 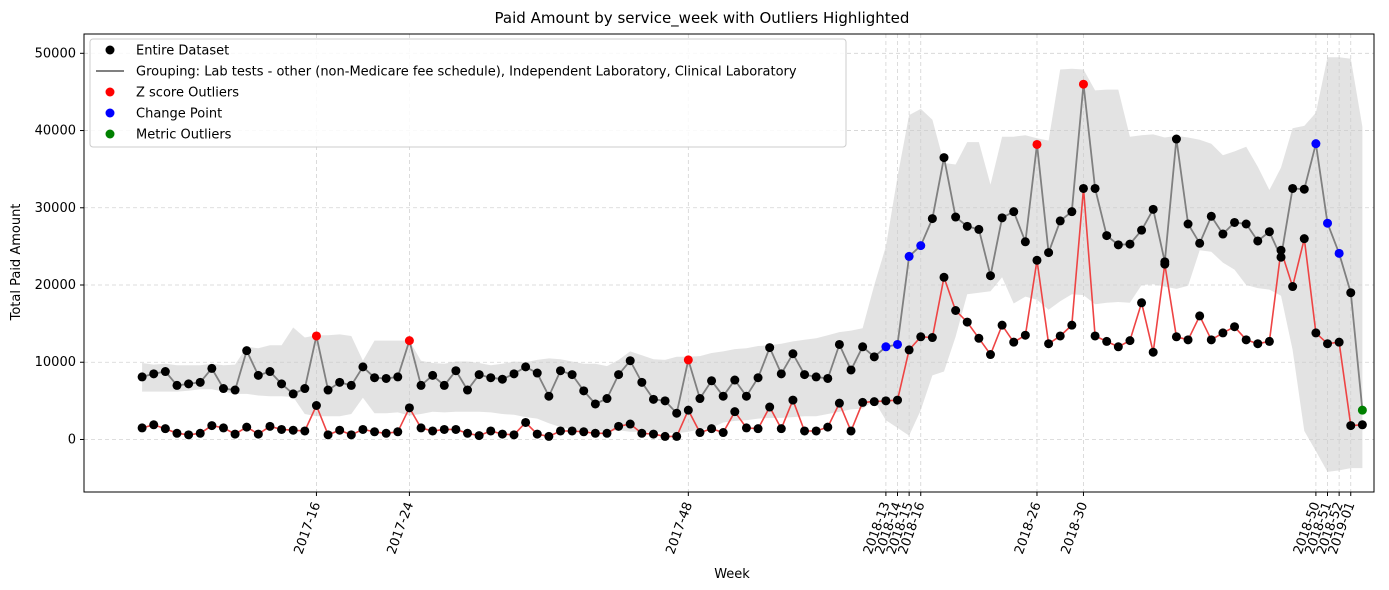 What do you see at coordinates (187, 93) in the screenshot?
I see `legend-label: Z score Outliers` at bounding box center [187, 93].